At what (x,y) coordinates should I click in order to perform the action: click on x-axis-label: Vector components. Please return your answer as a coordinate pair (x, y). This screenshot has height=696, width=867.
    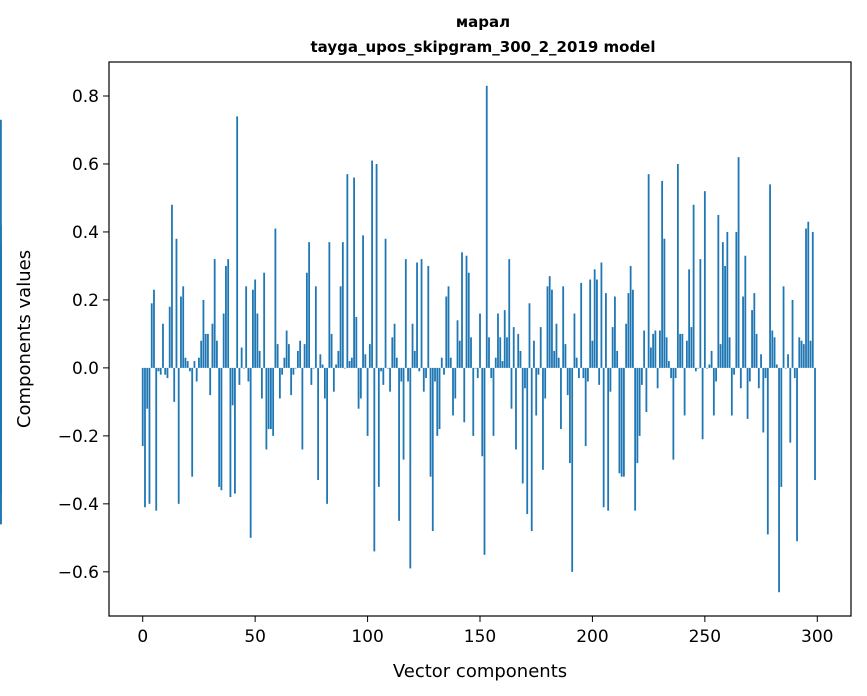
    Looking at the image, I should click on (480, 671).